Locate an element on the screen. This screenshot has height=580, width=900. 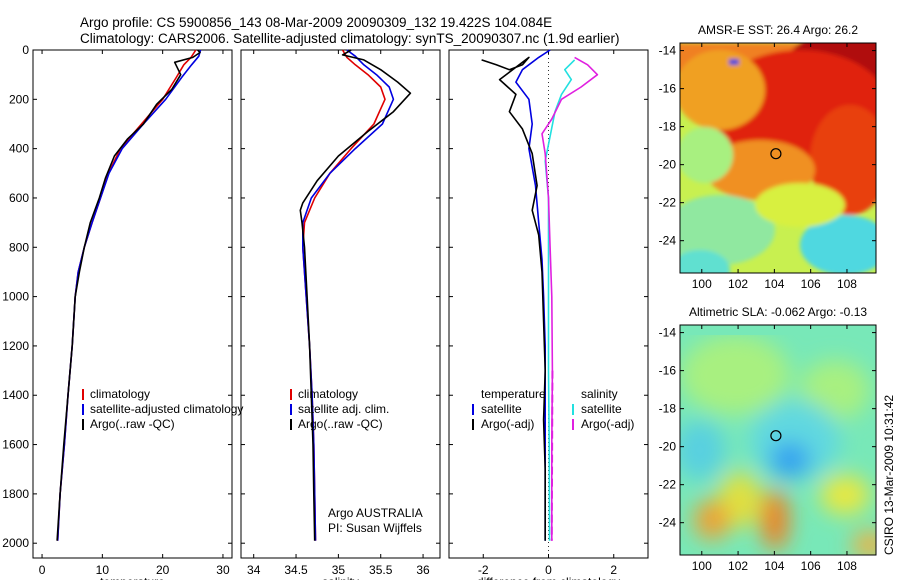
temperature-xtick-label: 20 is located at coordinates (163, 570).